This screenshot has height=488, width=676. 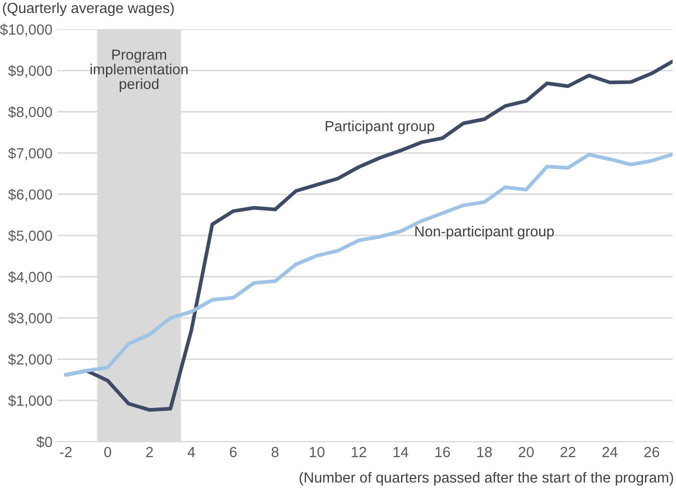 I want to click on x-tick-label: -2, so click(x=66, y=452).